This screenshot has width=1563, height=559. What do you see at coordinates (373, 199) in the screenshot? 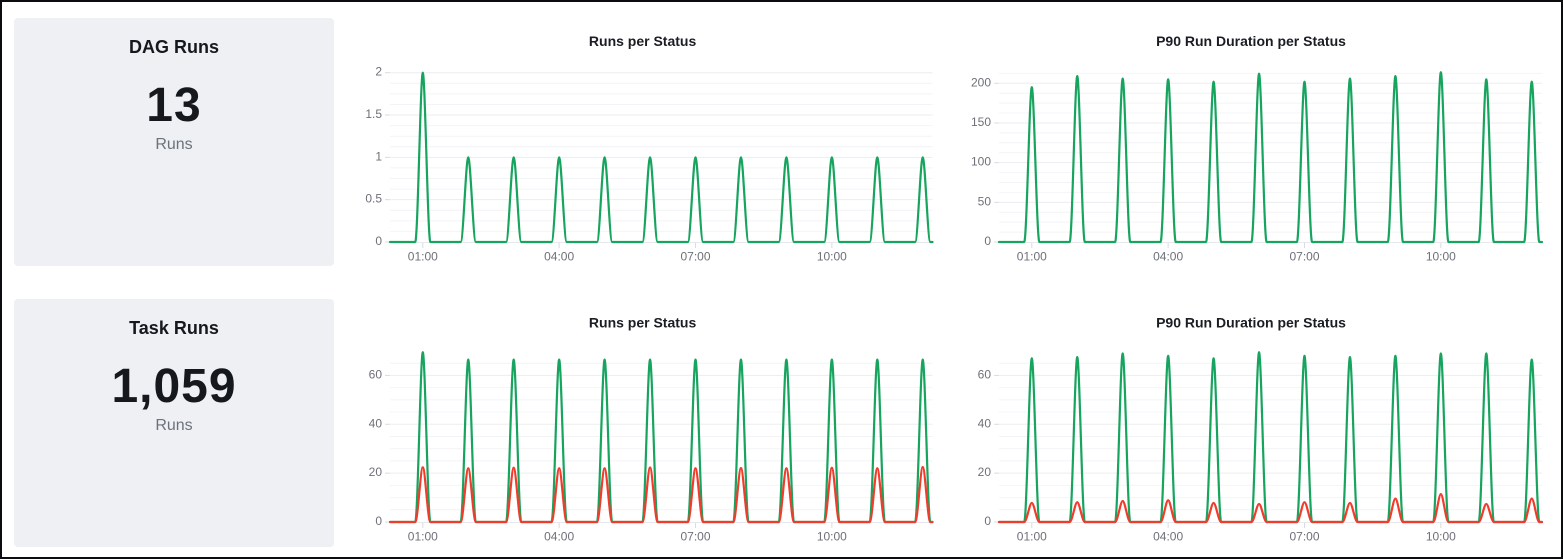
I see `svg-text: 0.5` at bounding box center [373, 199].